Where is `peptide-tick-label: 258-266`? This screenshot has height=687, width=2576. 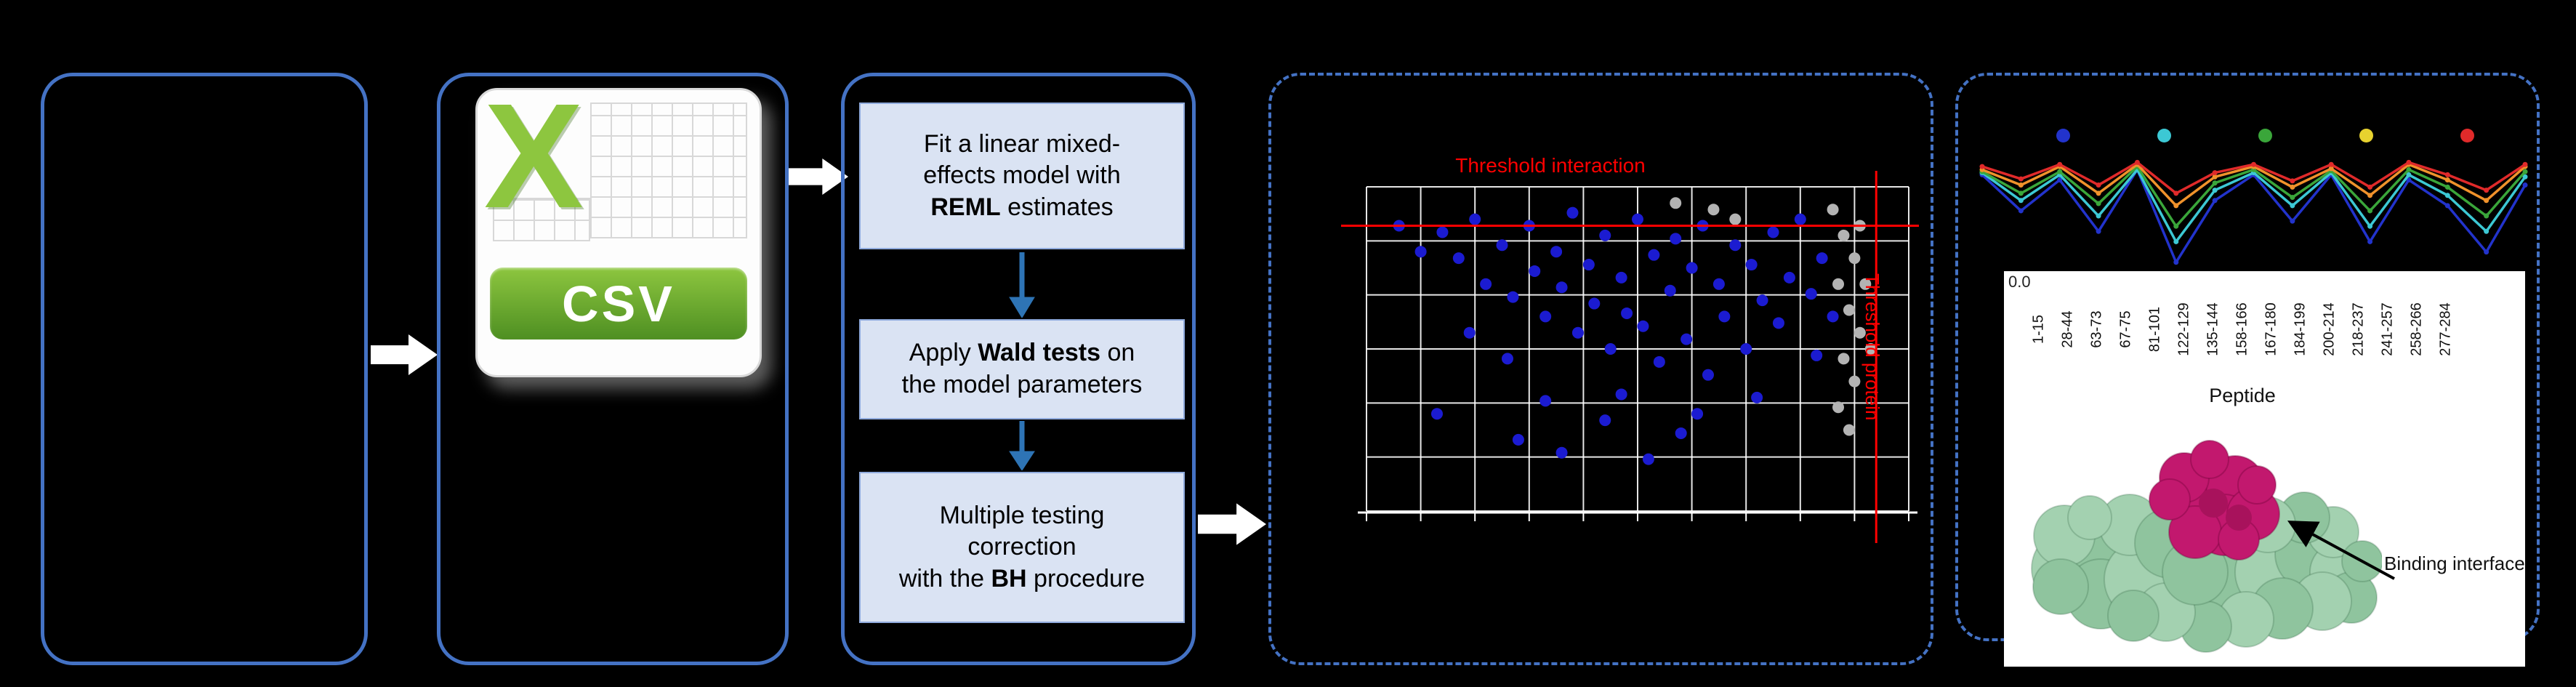 peptide-tick-label: 258-266 is located at coordinates (2416, 329).